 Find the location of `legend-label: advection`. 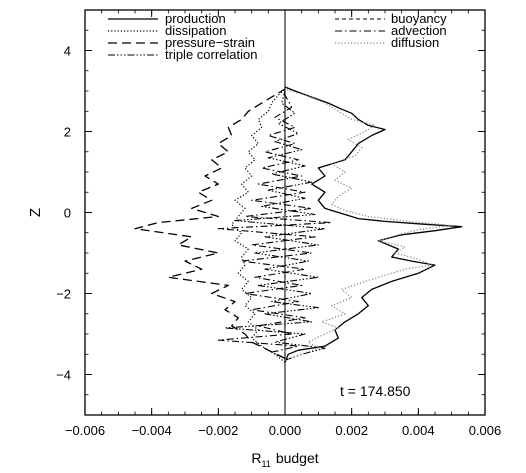

legend-label: advection is located at coordinates (419, 30).